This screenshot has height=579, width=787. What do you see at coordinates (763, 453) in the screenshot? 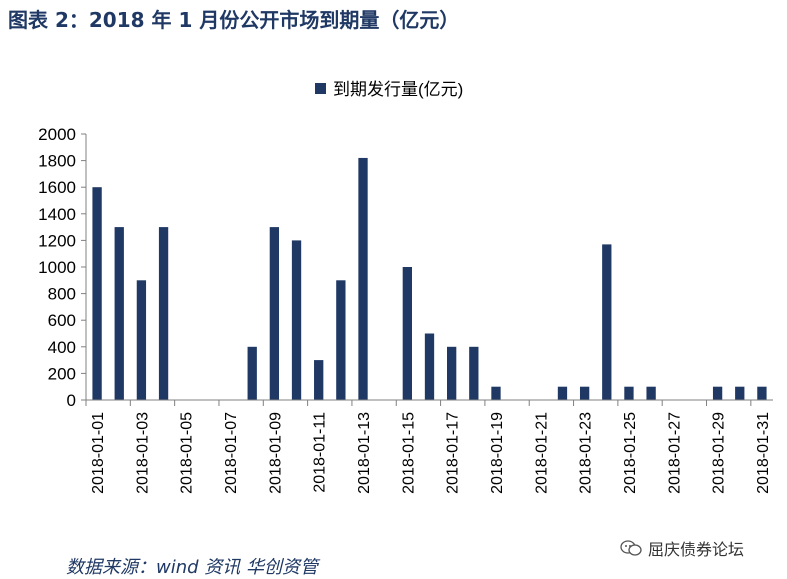
I see `x-tick-label: 2018-01-31` at bounding box center [763, 453].